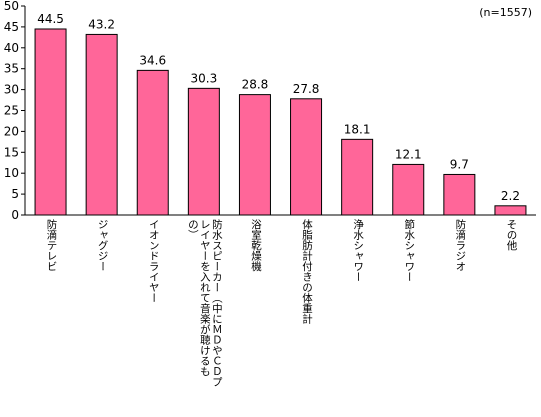 This screenshot has width=541, height=417. Describe the element at coordinates (255, 85) in the screenshot. I see `data-label: 28.8` at that location.